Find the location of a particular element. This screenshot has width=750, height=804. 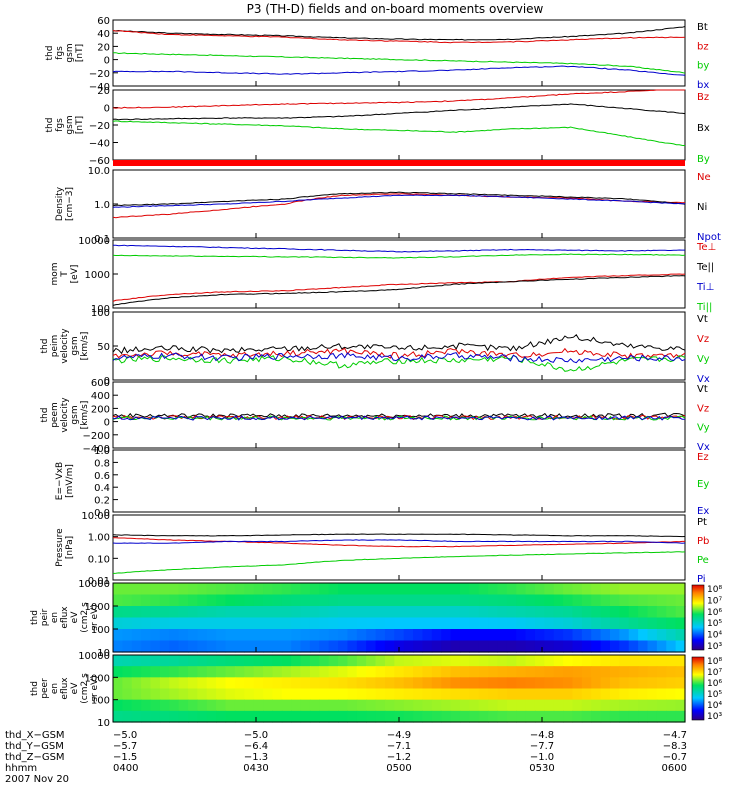

legend-entry: Pb is located at coordinates (703, 541).